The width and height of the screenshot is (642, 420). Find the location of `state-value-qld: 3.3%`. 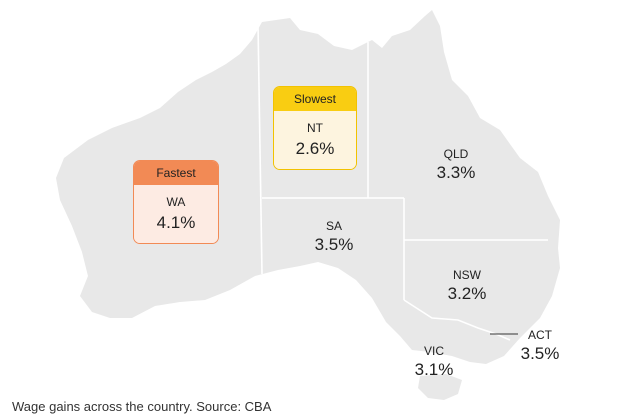

state-value-qld: 3.3% is located at coordinates (456, 172).